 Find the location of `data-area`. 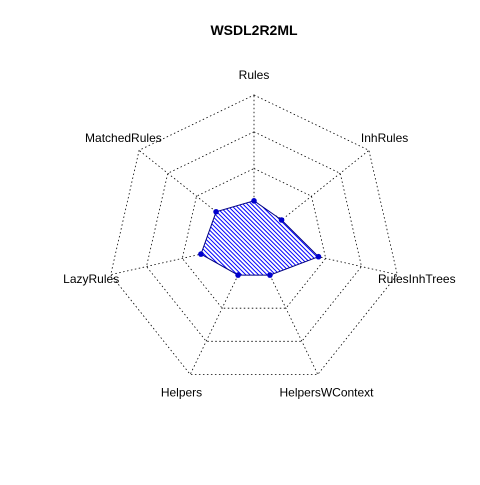

data-area is located at coordinates (260, 238).